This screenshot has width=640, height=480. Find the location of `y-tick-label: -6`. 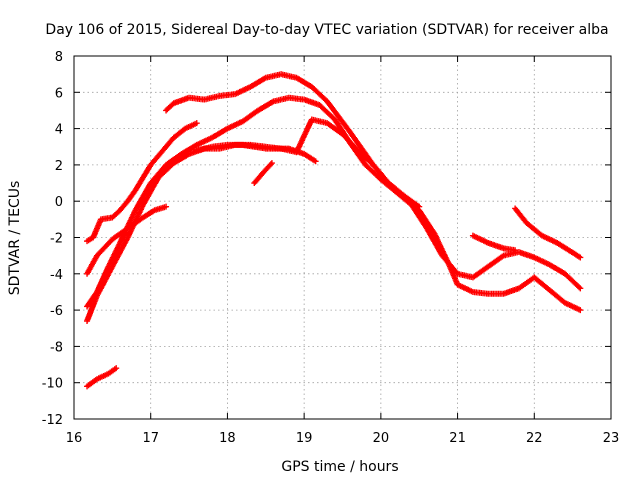

y-tick-label: -6 is located at coordinates (56, 311).